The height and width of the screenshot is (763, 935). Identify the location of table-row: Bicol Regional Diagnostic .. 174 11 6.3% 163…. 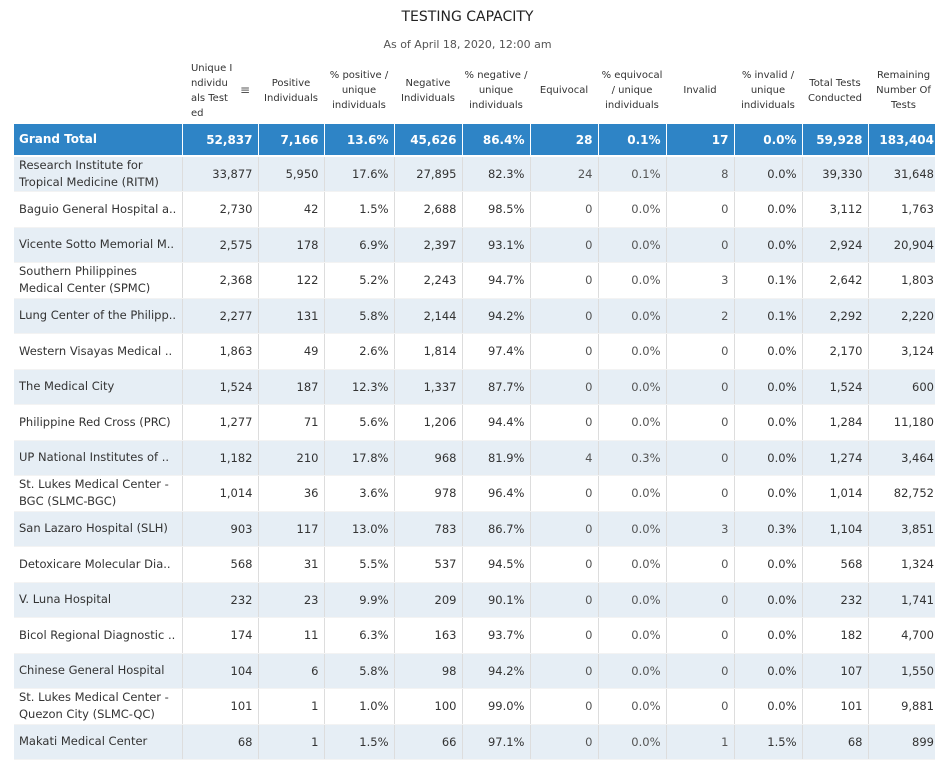
(474, 635).